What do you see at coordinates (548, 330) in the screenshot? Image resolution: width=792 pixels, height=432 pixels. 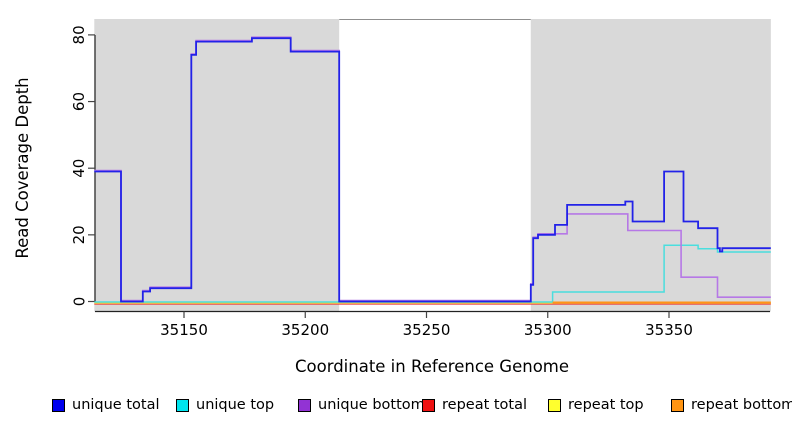 I see `x-tick-label: 35300` at bounding box center [548, 330].